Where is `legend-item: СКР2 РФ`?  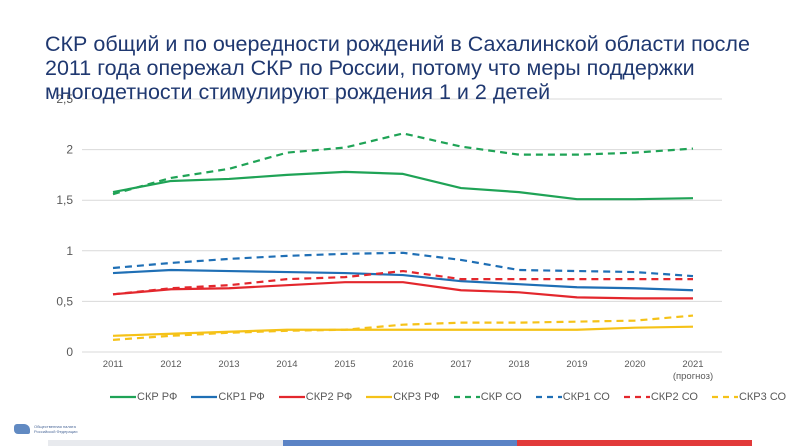 legend-item: СКР2 РФ is located at coordinates (315, 397).